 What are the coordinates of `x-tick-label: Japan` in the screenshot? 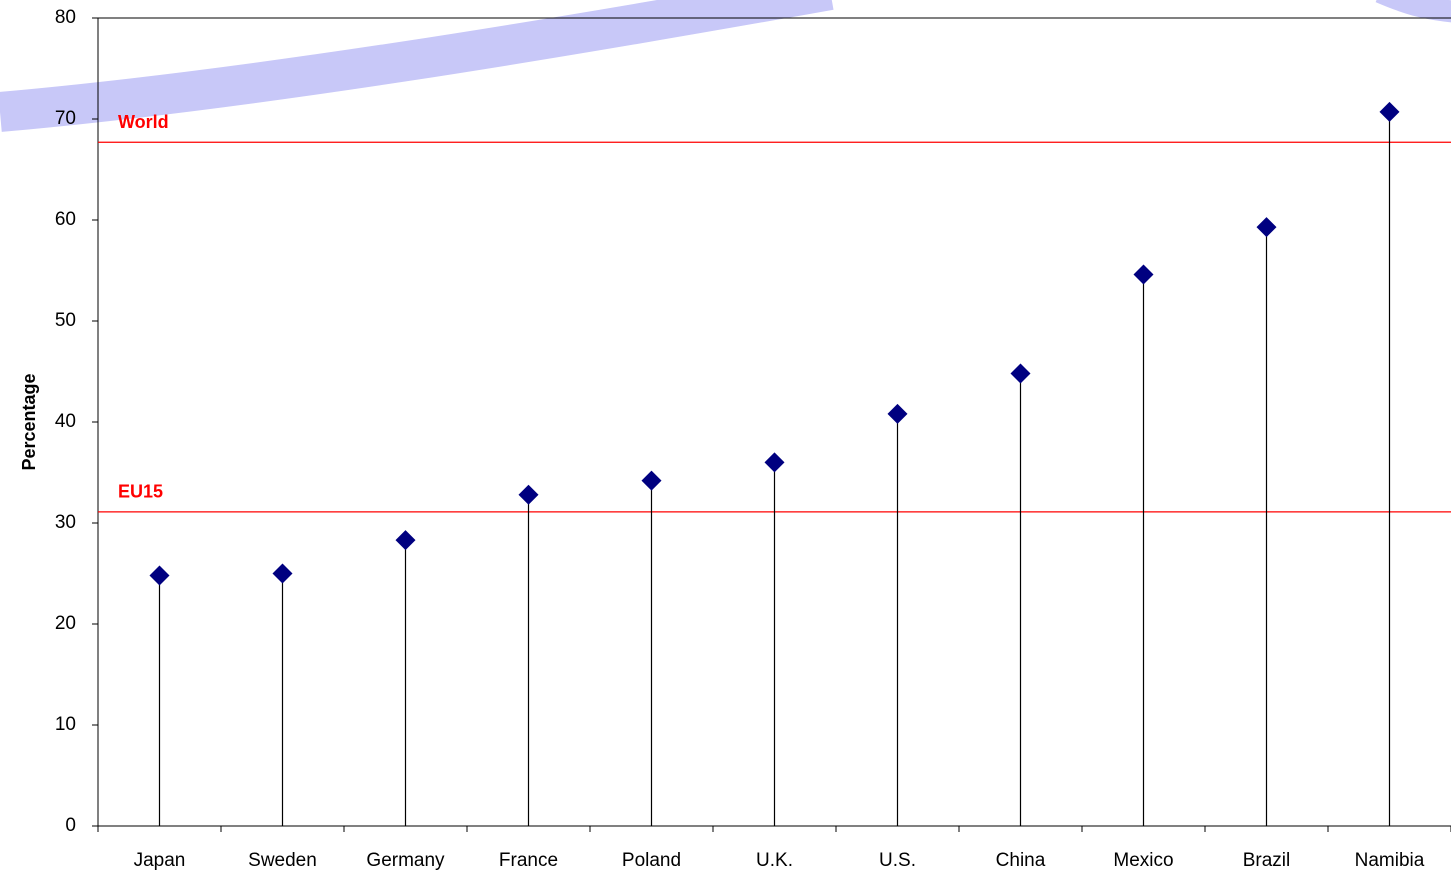 It's located at (160, 860).